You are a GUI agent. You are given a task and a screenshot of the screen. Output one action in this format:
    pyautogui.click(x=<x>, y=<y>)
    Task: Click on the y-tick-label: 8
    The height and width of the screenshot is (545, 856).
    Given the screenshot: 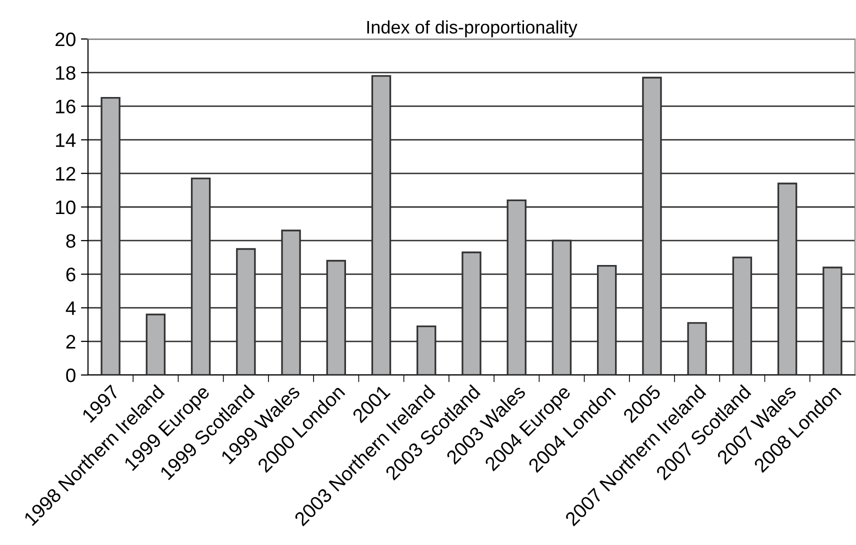 What is the action you would take?
    pyautogui.click(x=71, y=241)
    